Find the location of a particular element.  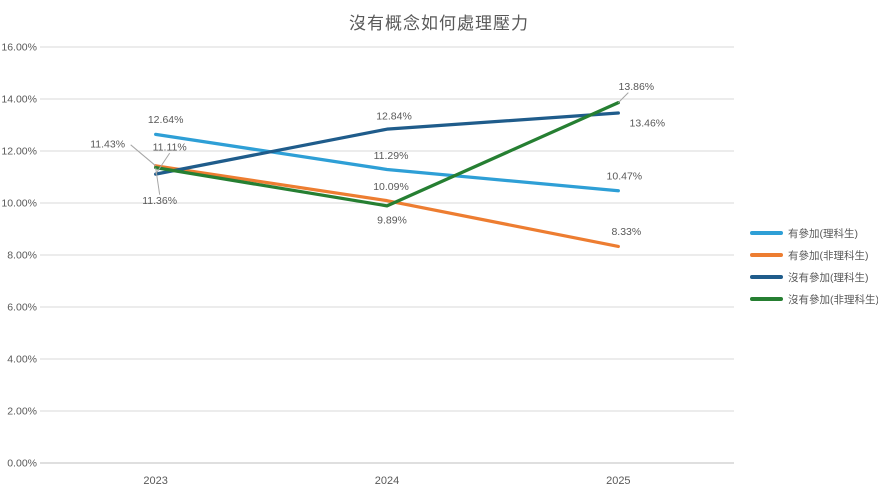

data-label: 8.33% is located at coordinates (626, 232).